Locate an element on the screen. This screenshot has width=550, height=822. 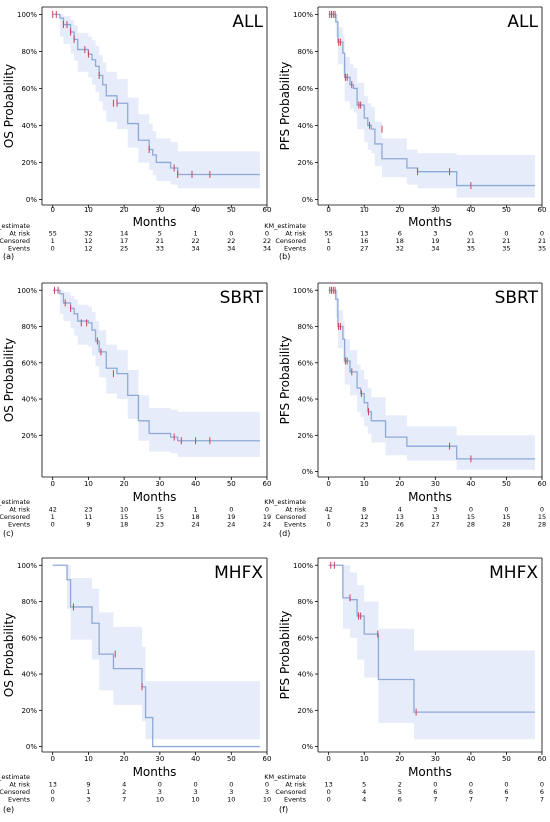
risk-table-cell: 16 is located at coordinates (364, 241).